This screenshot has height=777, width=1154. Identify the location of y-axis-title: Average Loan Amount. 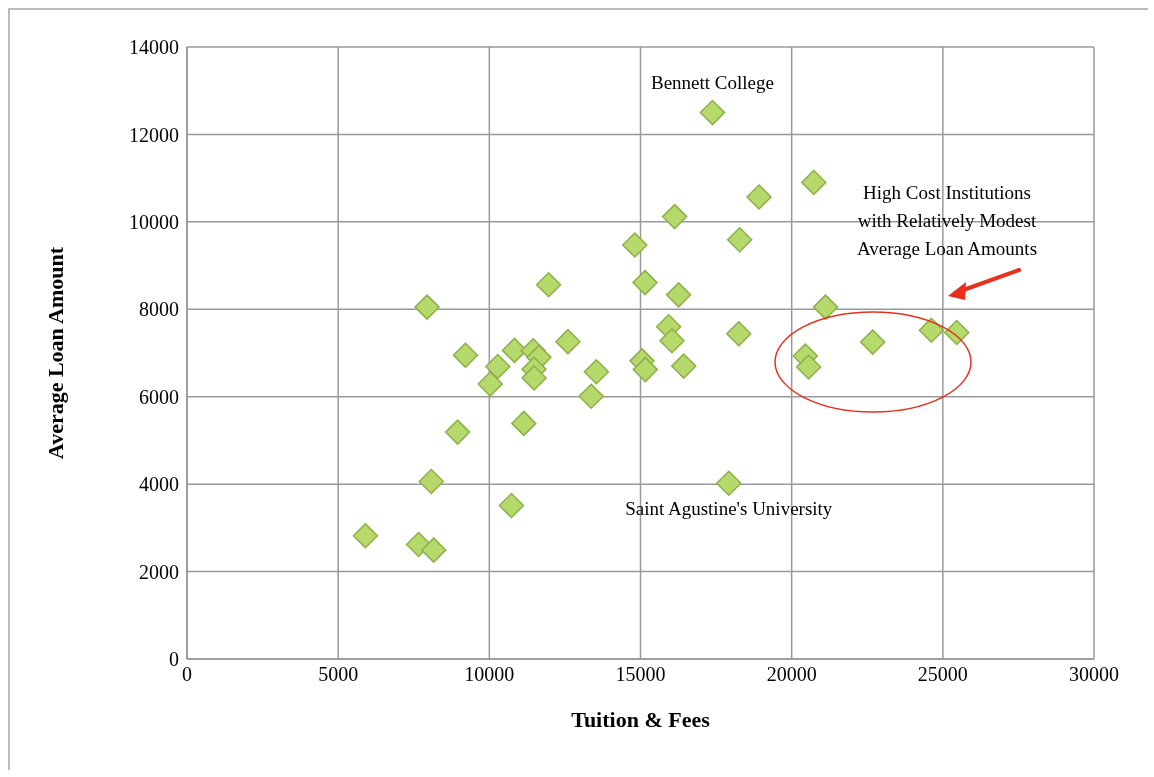
(55, 353).